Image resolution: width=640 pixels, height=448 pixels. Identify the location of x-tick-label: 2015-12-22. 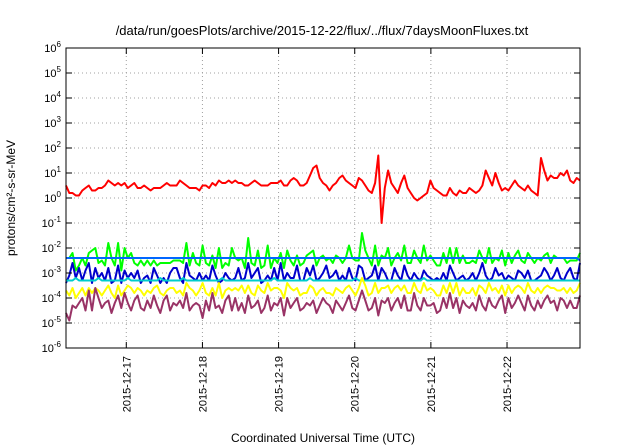
(508, 384).